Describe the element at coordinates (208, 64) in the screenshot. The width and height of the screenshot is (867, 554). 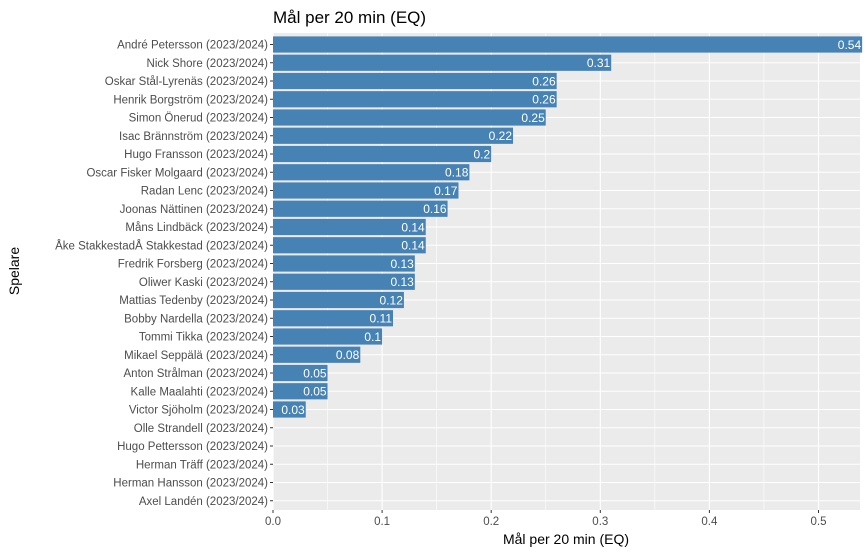
I see `y-tick-label: Nick Shore (2023/2024)` at that location.